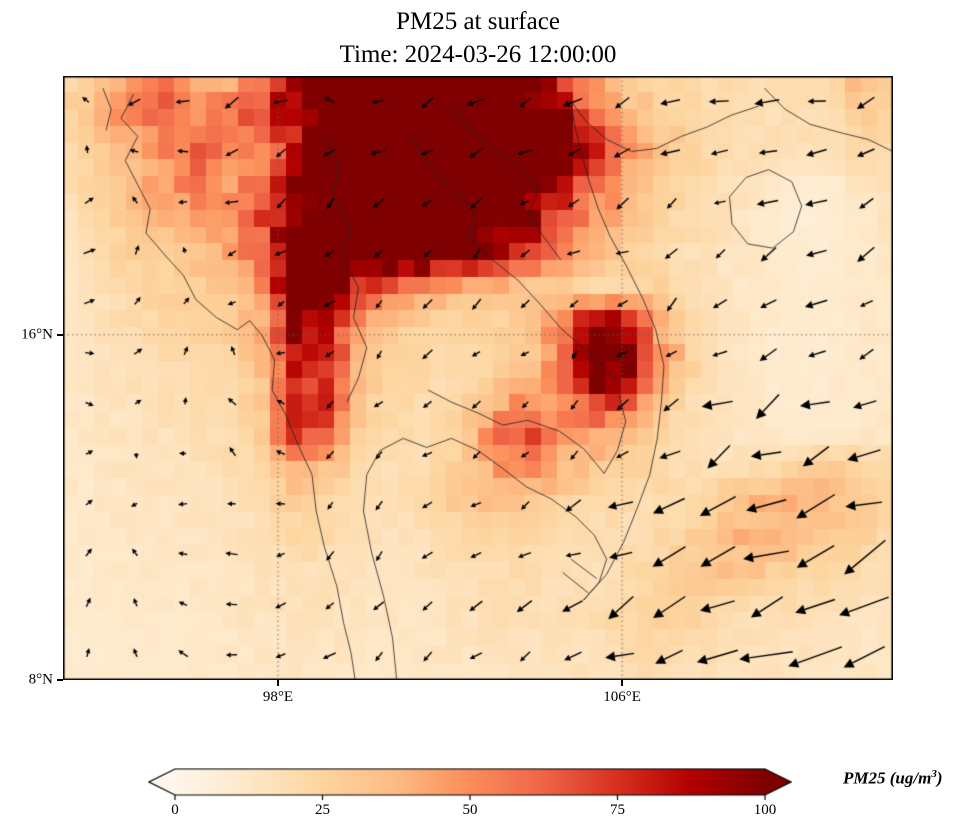  What do you see at coordinates (278, 697) in the screenshot?
I see `x-axis-tick-label: 98°E` at bounding box center [278, 697].